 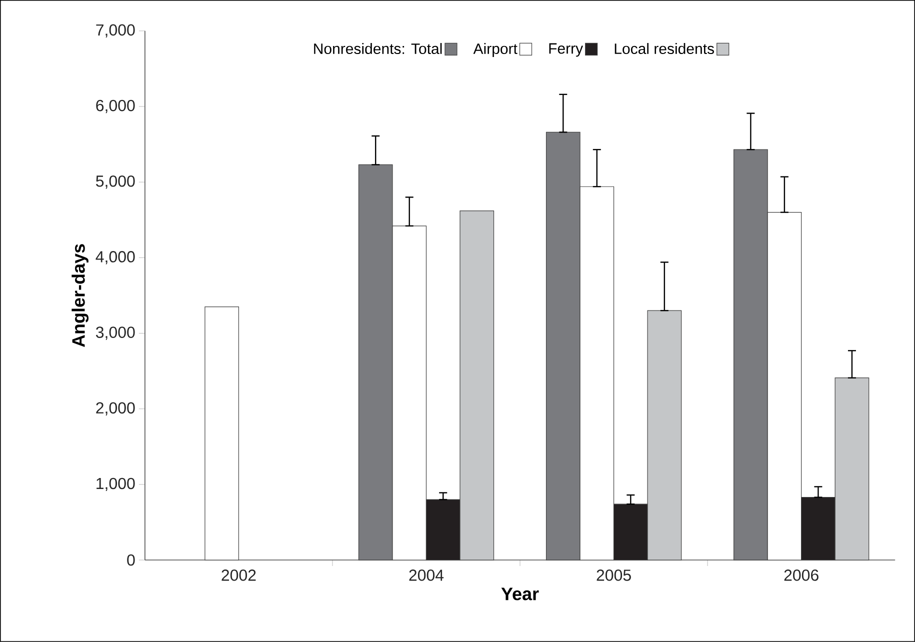 What do you see at coordinates (131, 560) in the screenshot?
I see `y-tick-label: 0` at bounding box center [131, 560].